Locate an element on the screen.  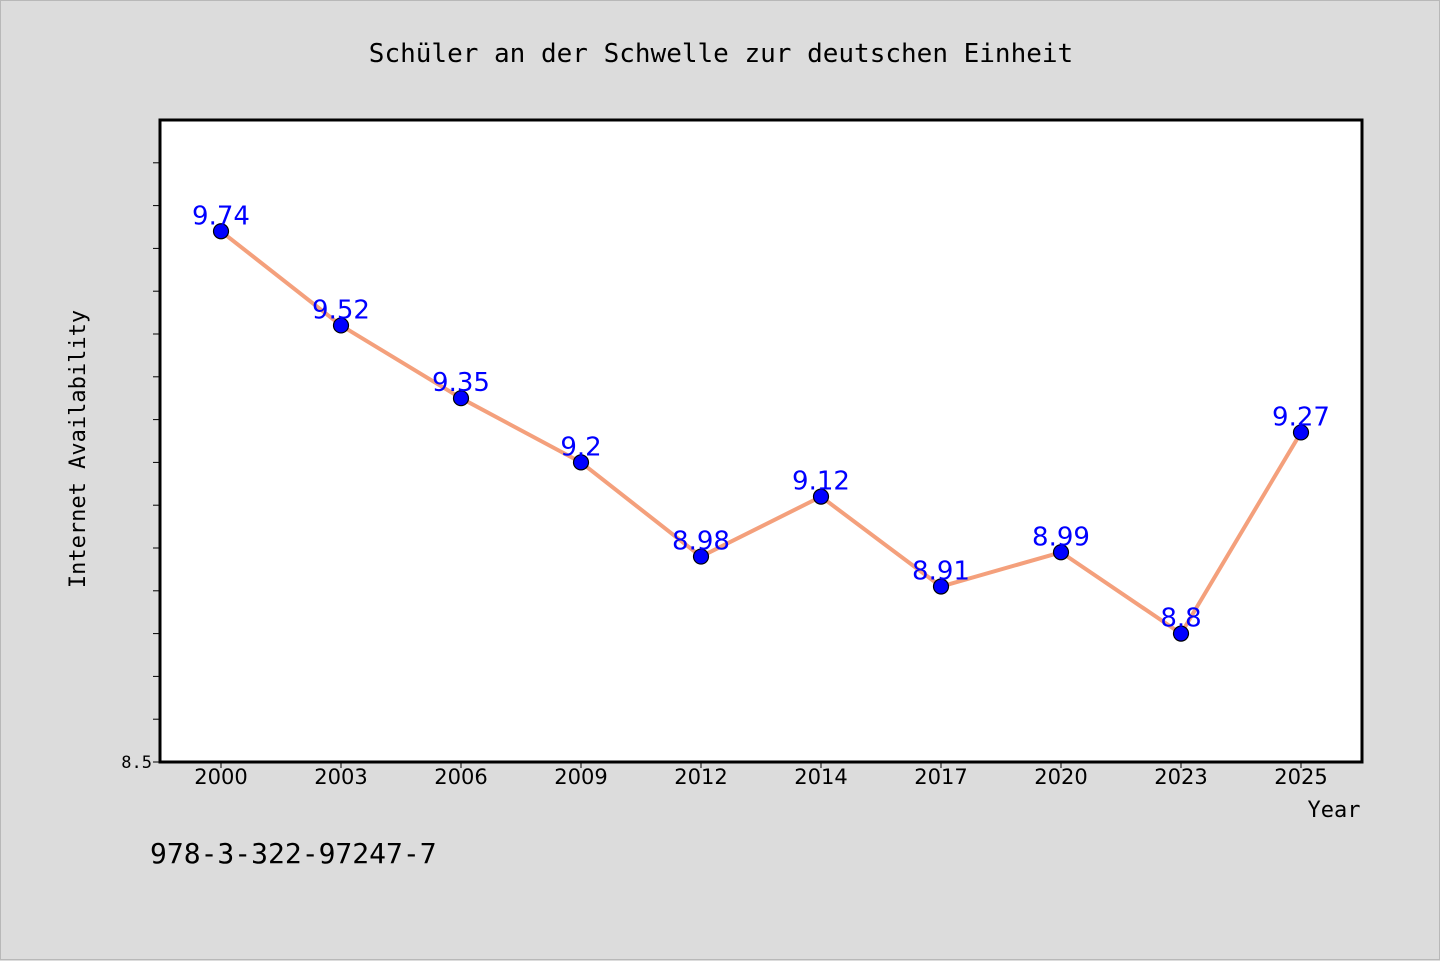
x-axis-ticks: 2000 2003 2006 2009 2012 2014 2017 2020 2023 2025 is located at coordinates (761, 775).